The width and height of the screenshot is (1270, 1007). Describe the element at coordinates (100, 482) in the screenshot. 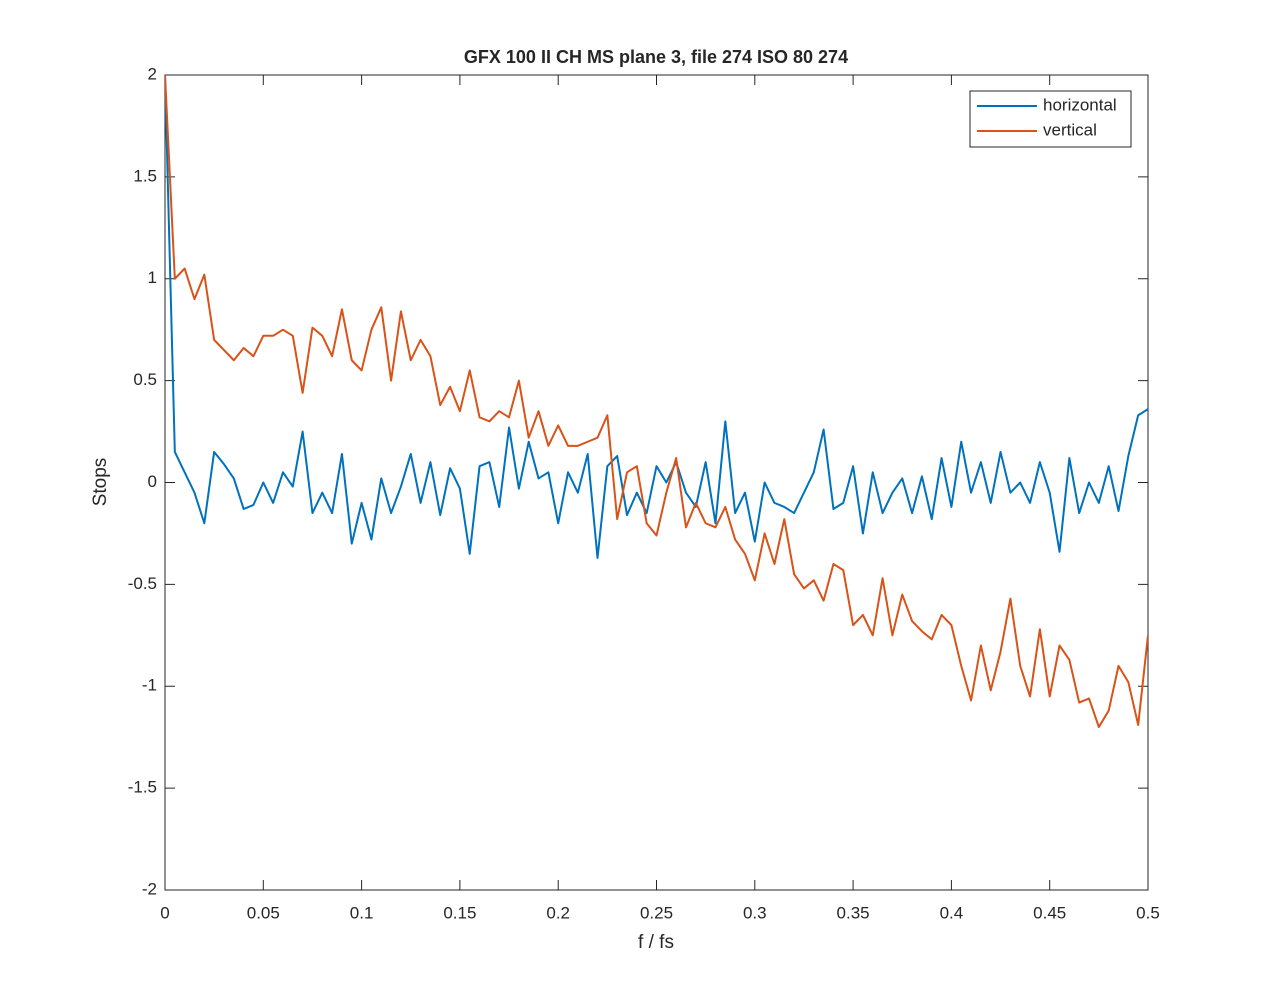

I see `y-axis-label: Stops` at that location.